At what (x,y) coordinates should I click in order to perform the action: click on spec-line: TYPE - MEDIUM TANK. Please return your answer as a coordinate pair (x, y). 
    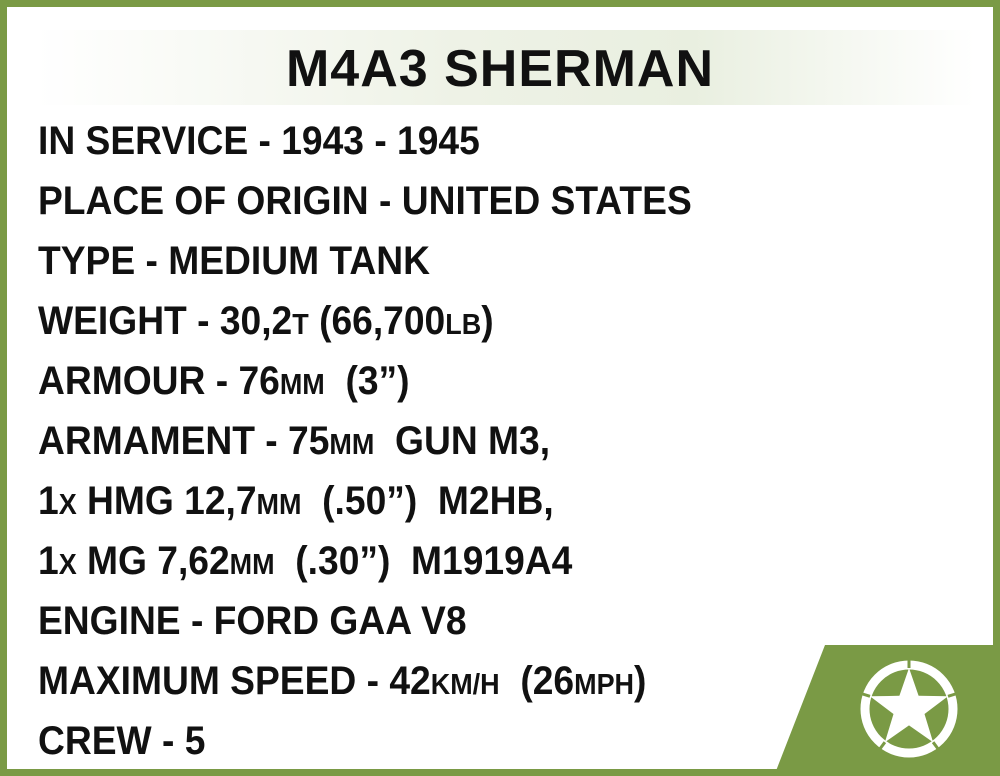
    Looking at the image, I should click on (365, 261).